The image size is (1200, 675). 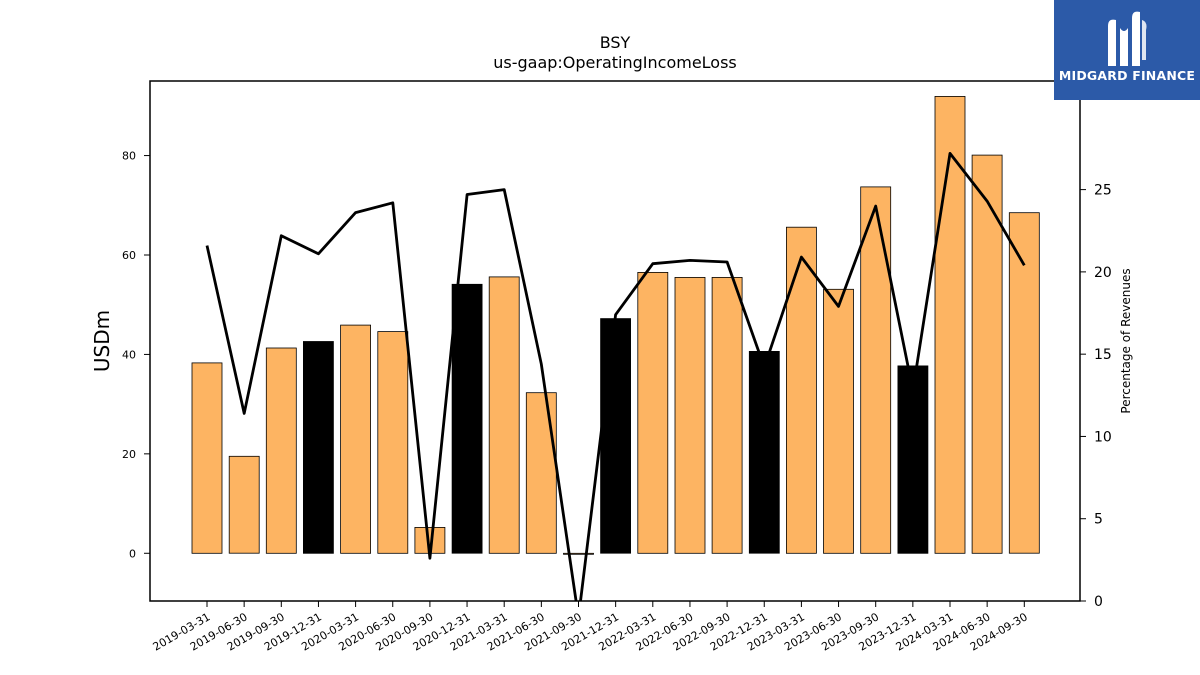 What do you see at coordinates (1098, 520) in the screenshot?
I see `y2-tick-label: 5` at bounding box center [1098, 520].